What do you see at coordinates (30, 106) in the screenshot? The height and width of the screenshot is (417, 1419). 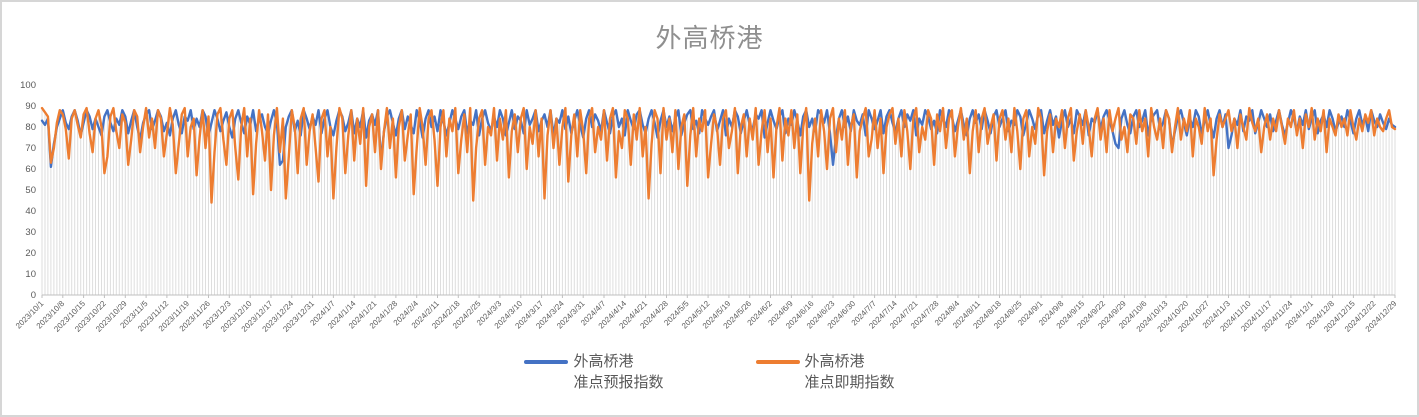 I see `svg-text: 90` at bounding box center [30, 106].